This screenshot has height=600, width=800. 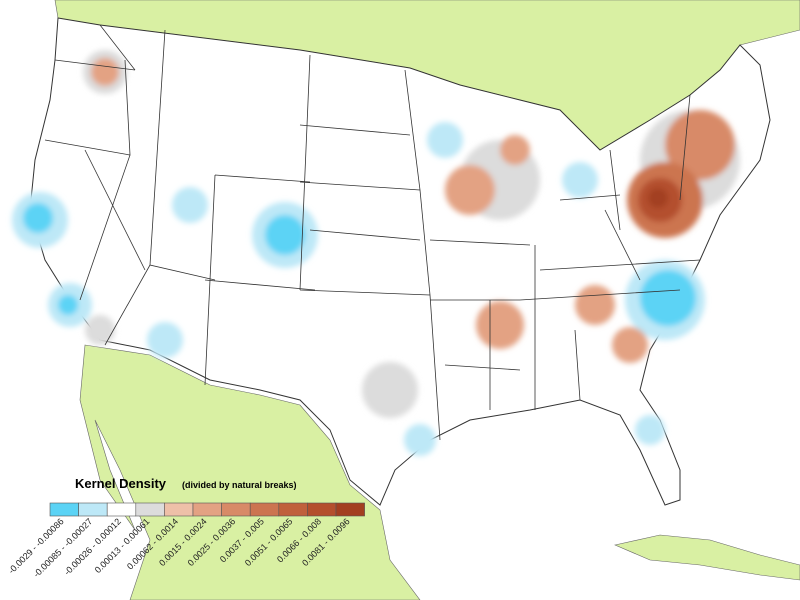 I want to click on legend-subtitle: (divided by natural breaks), so click(x=239, y=485).